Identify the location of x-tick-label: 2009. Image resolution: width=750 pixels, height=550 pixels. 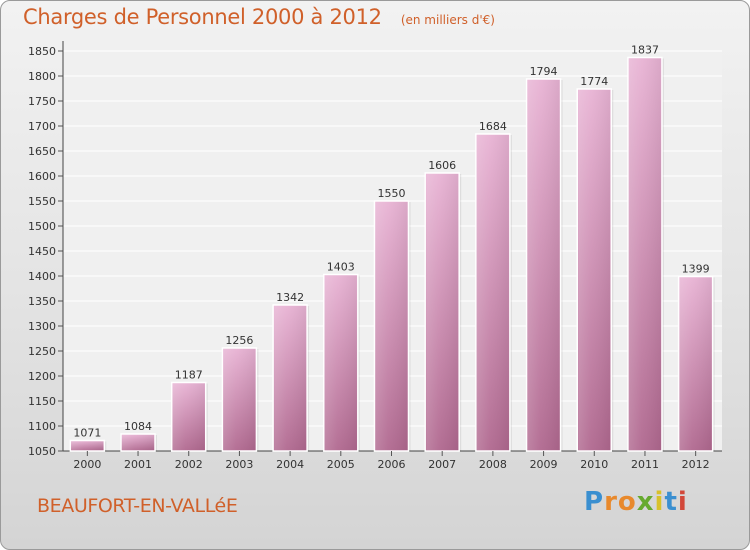
(544, 464).